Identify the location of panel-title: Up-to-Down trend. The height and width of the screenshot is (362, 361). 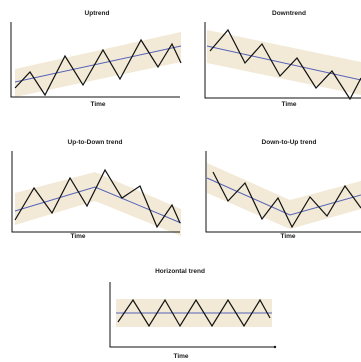
(95, 142).